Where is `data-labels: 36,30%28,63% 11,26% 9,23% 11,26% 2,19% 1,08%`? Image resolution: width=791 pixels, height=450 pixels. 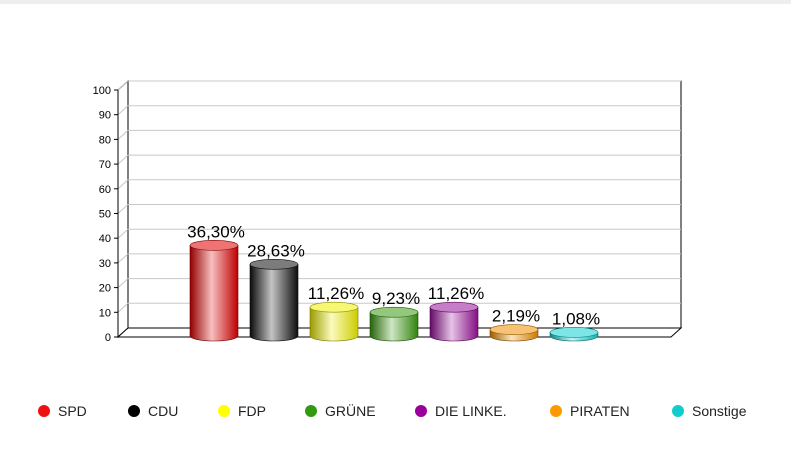
data-labels: 36,30%28,63% 11,26% 9,23% 11,26% 2,19% 1,08% is located at coordinates (393, 275).